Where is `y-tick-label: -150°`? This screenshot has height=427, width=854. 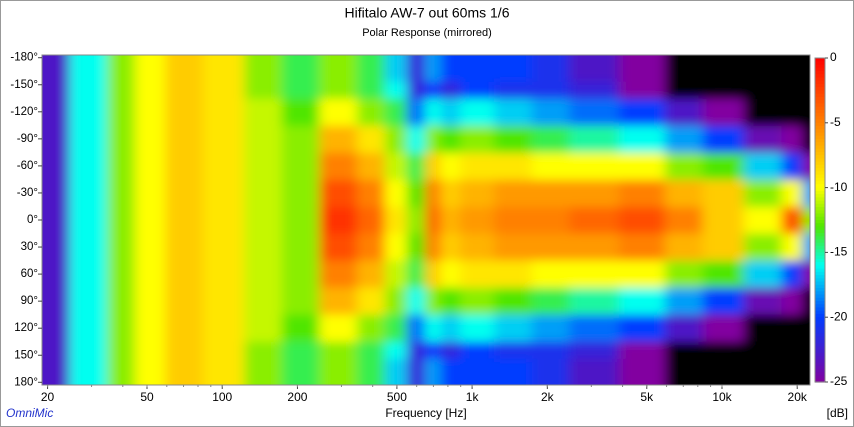
y-tick-label: -150° is located at coordinates (24, 85).